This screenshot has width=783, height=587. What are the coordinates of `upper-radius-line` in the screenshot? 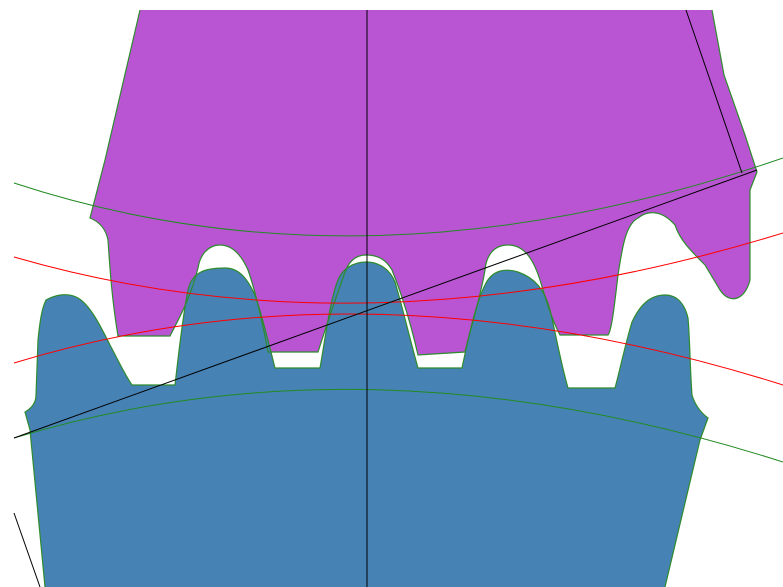 It's located at (714, 91).